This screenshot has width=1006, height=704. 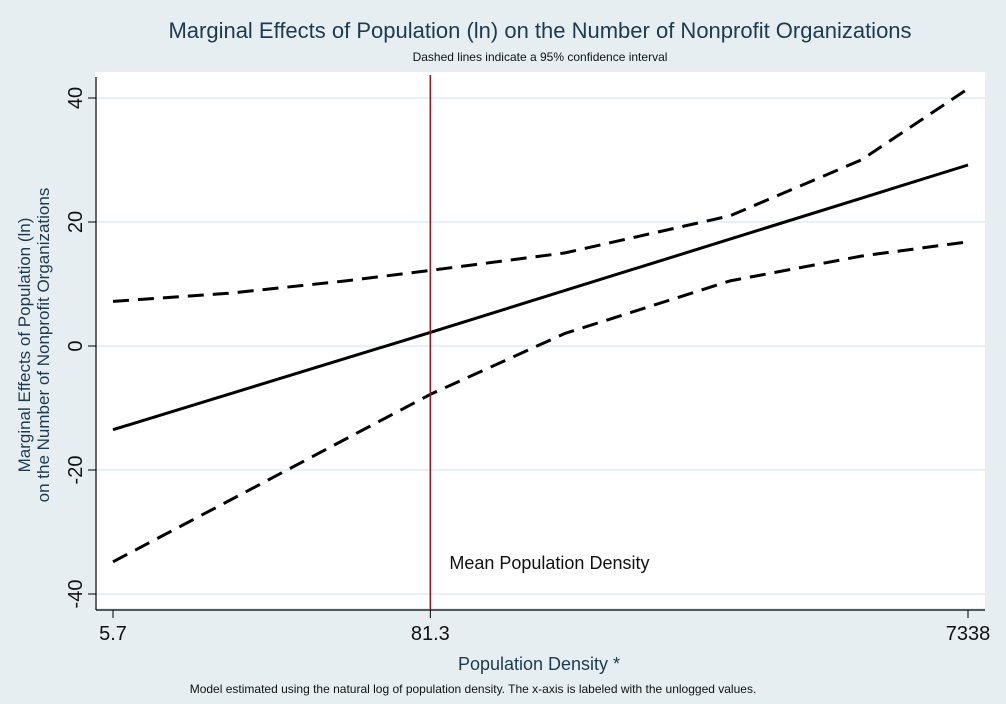 I want to click on x-tick-label: 5.7, so click(x=113, y=634).